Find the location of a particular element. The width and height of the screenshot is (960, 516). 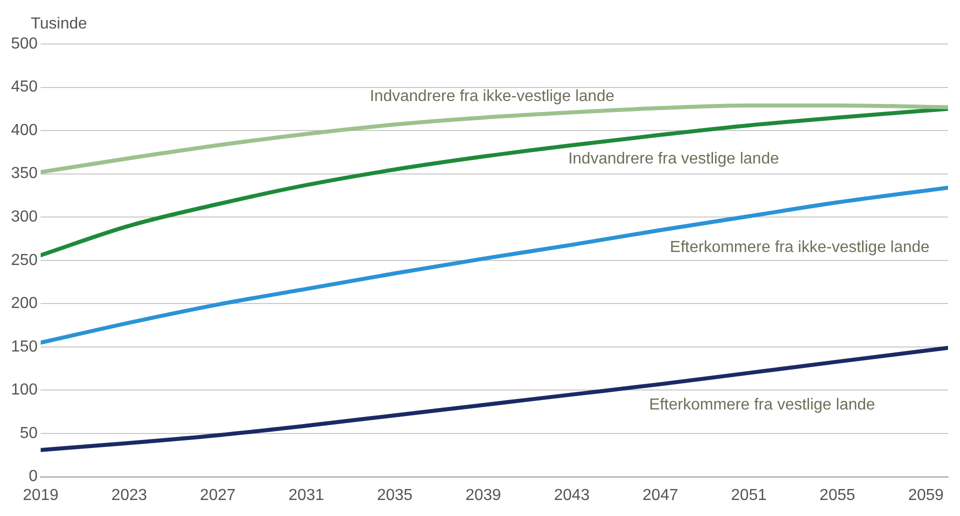

y-tick-label: 50 is located at coordinates (29, 433).